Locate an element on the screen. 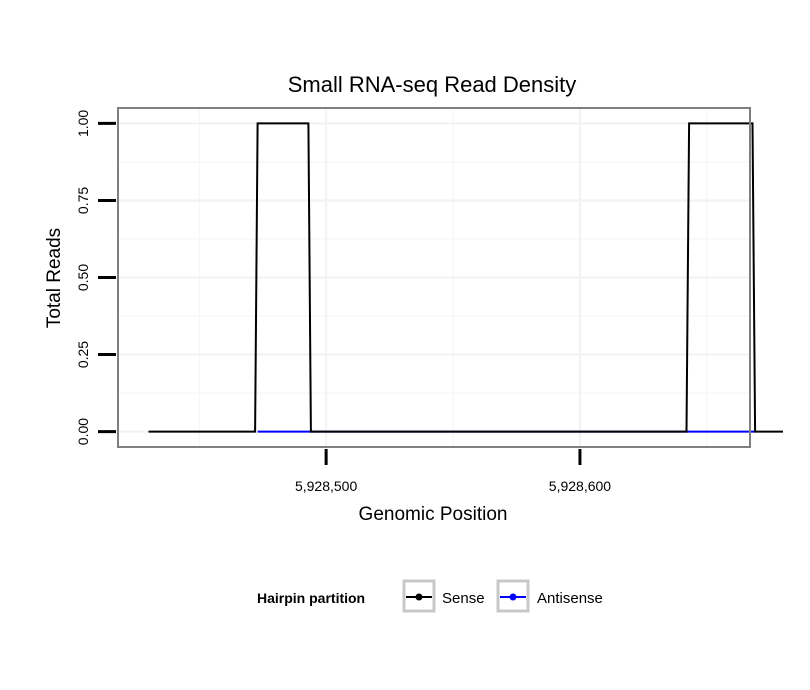 This screenshot has width=810, height=690. legend-item-antisense: Antisense is located at coordinates (549, 596).